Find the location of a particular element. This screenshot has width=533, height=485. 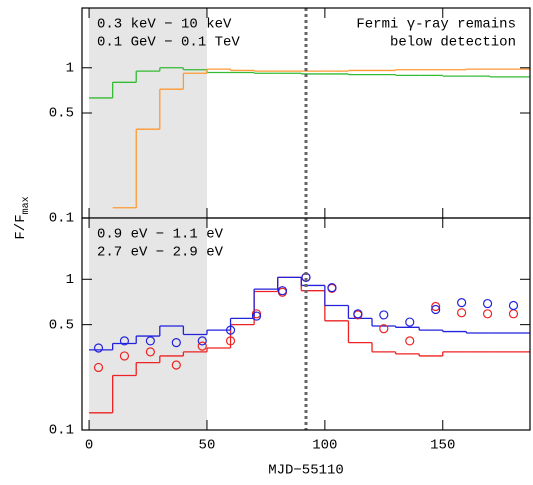

y-axis-label: F/Fmax is located at coordinates (22, 217).